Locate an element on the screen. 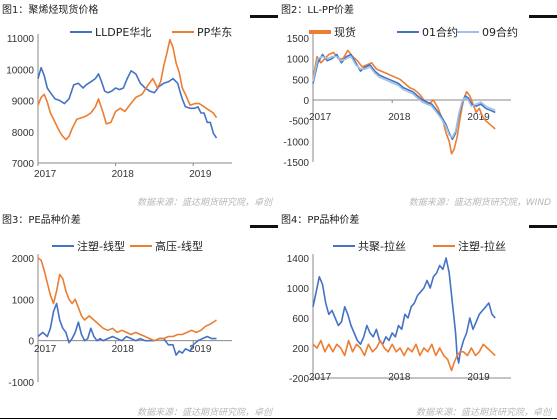 This screenshot has width=557, height=420. legend-label: 现货 is located at coordinates (345, 32).